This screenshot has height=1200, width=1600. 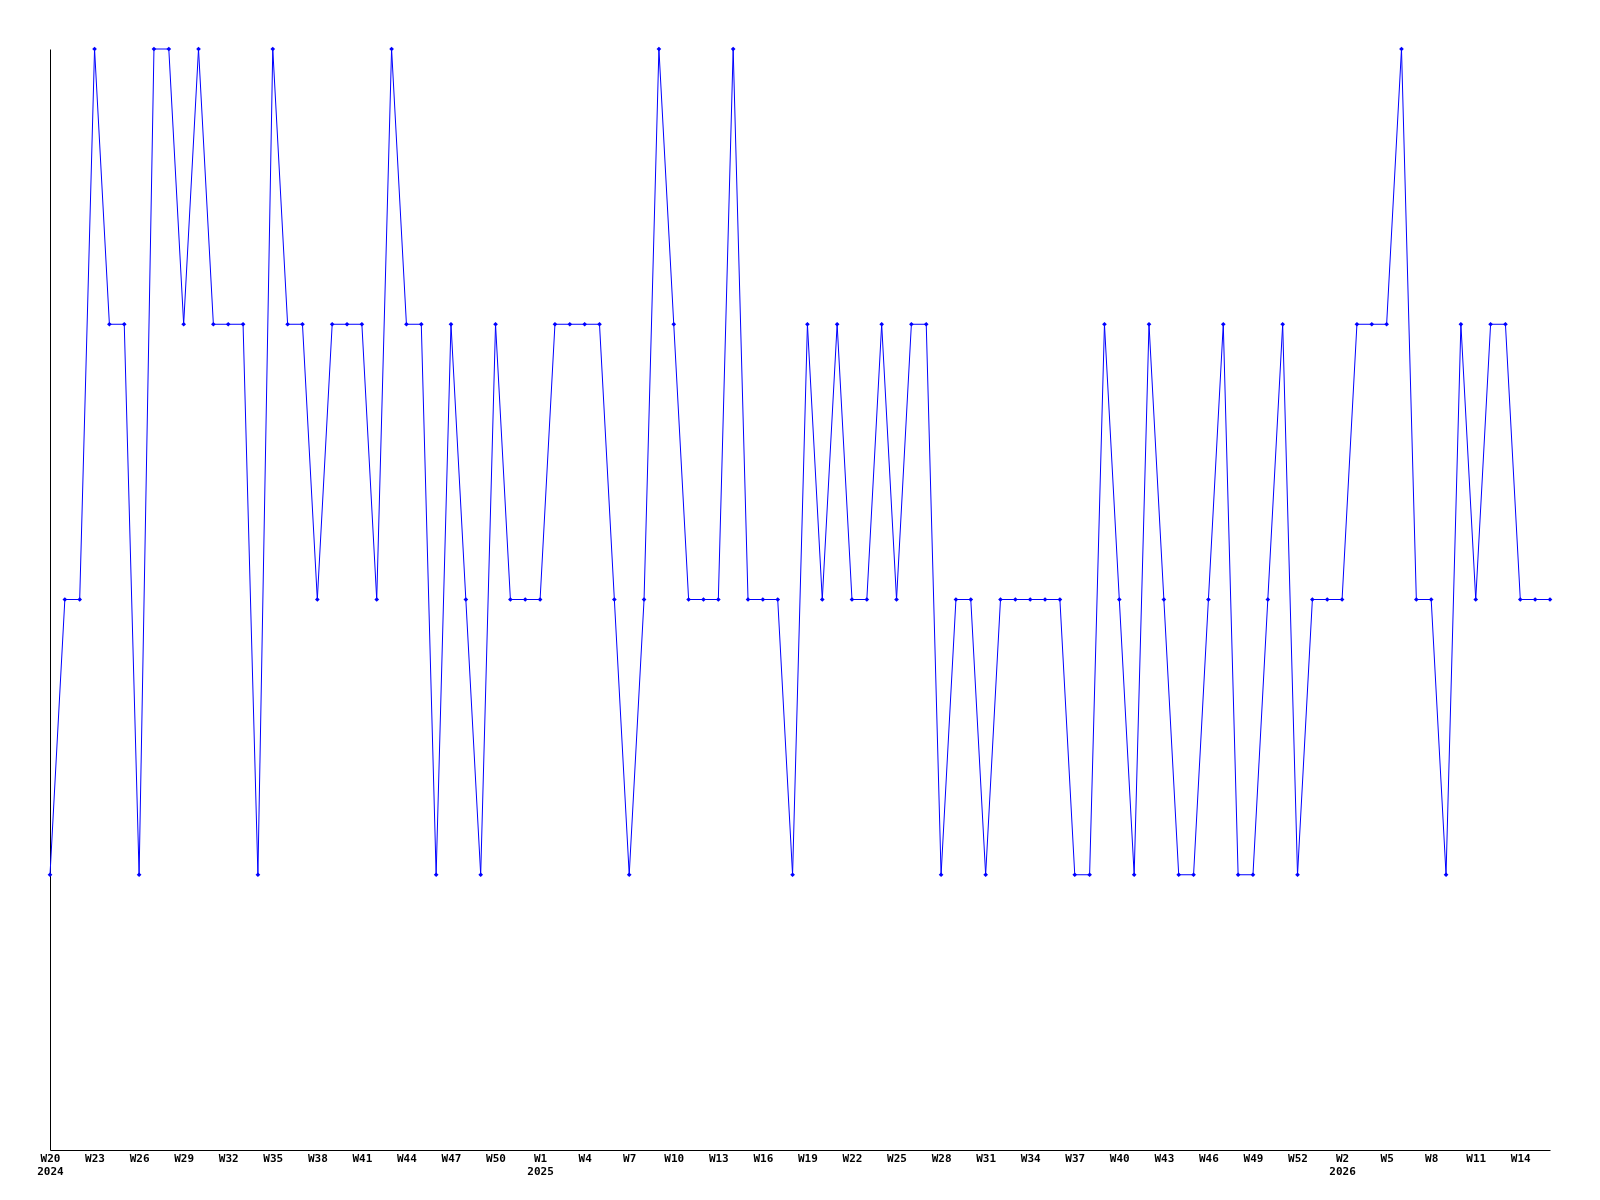 What do you see at coordinates (763, 1158) in the screenshot?
I see `x-tick-label: W16` at bounding box center [763, 1158].